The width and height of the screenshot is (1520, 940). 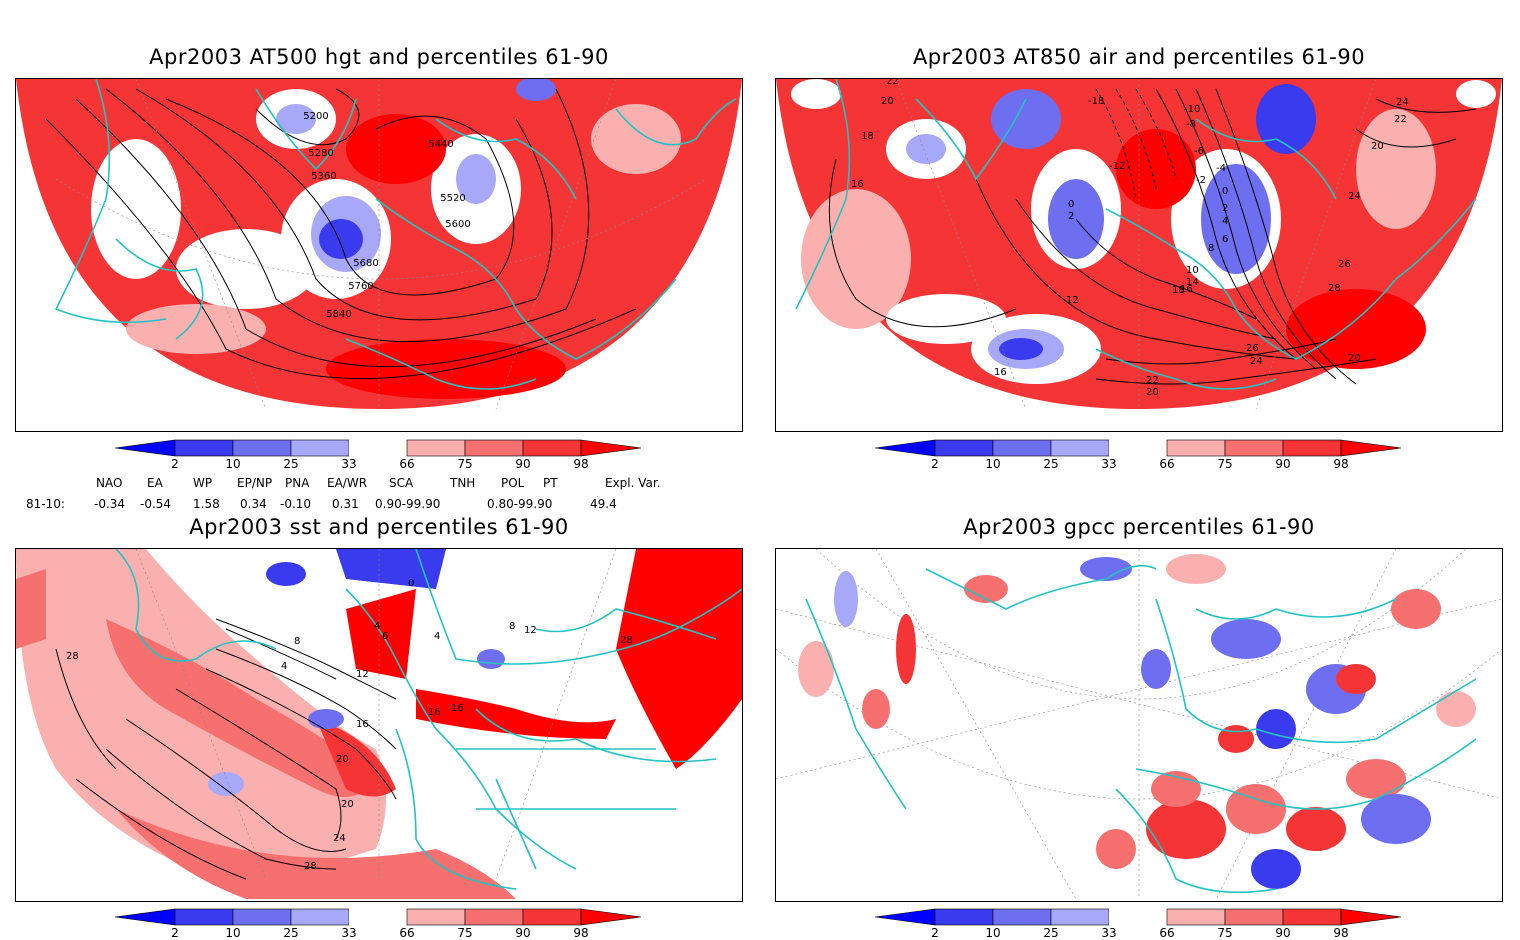 I want to click on index-value: 49.4, so click(x=603, y=504).